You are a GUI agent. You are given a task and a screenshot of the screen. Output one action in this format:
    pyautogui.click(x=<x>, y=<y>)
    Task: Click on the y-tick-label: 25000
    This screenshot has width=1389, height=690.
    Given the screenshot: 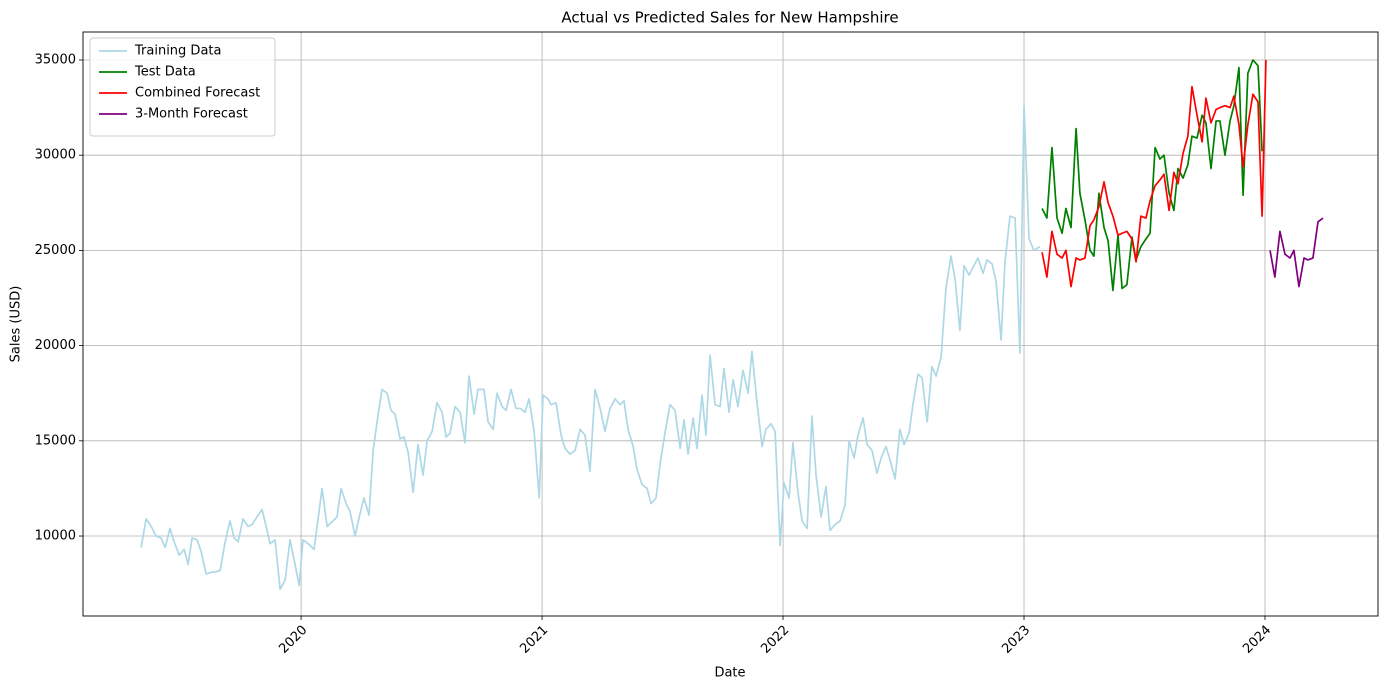 What is the action you would take?
    pyautogui.click(x=55, y=250)
    